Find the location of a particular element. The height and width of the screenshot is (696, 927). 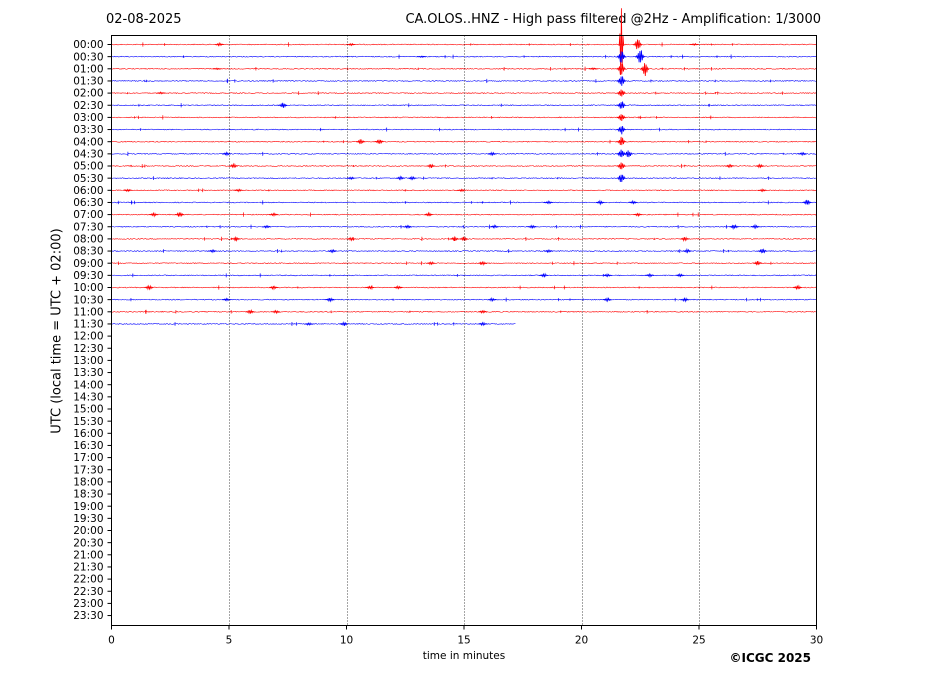

y-tick-label: 09:30 is located at coordinates (88, 276).